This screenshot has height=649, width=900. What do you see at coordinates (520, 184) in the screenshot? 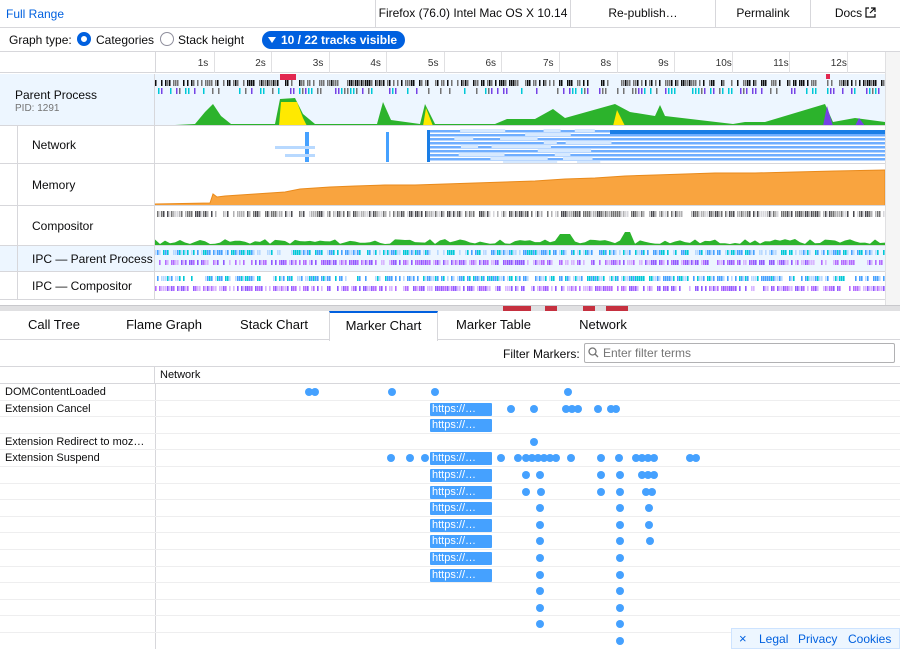
I see `memory-graph` at bounding box center [520, 184].